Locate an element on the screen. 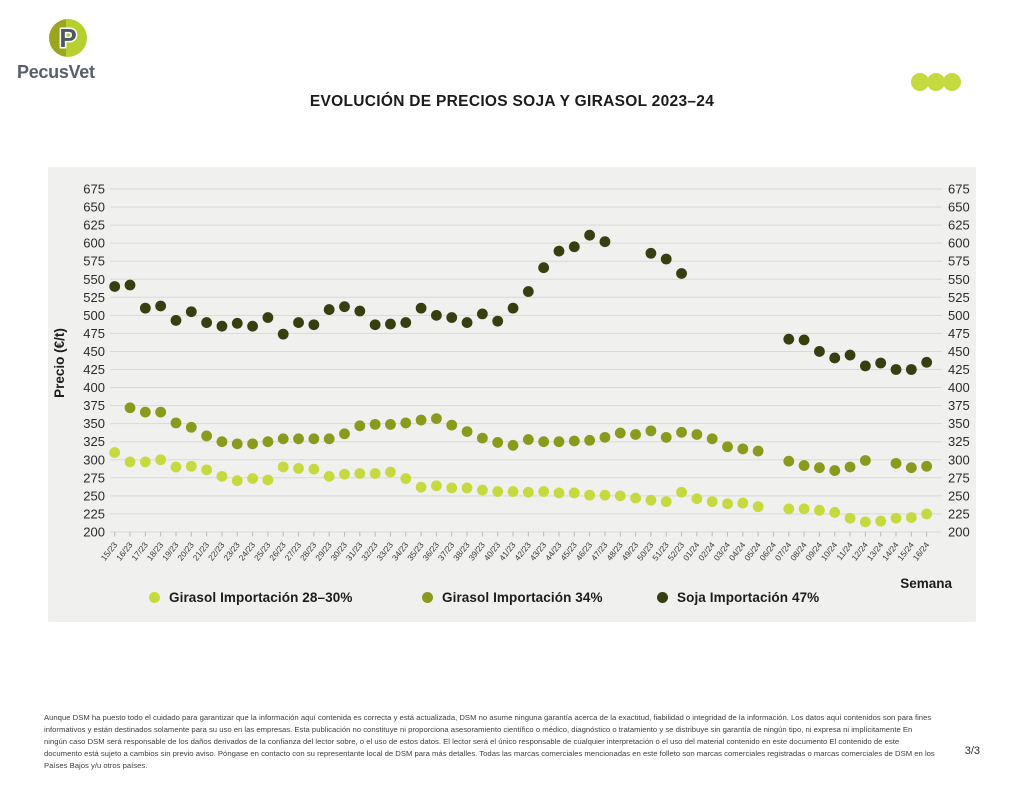 The width and height of the screenshot is (1024, 791). legend-label: Girasol Importación 34% is located at coordinates (522, 597).